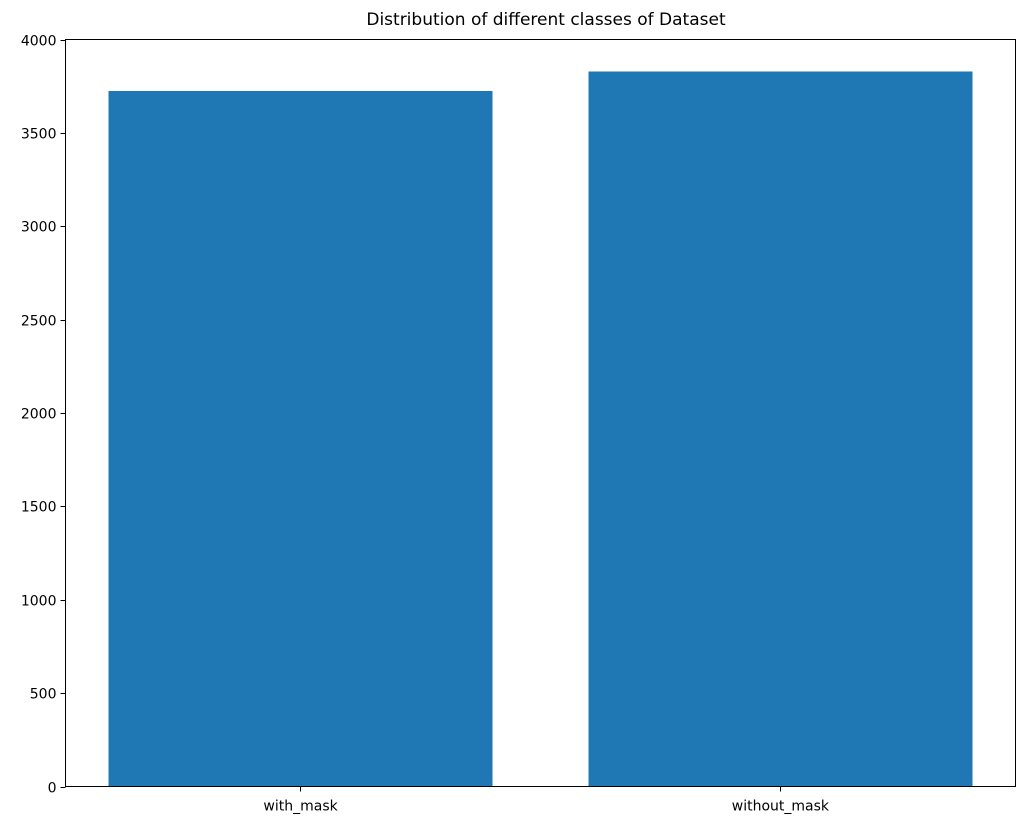 The width and height of the screenshot is (1016, 822). What do you see at coordinates (546, 800) in the screenshot?
I see `x-axis: with_mask without_mask` at bounding box center [546, 800].